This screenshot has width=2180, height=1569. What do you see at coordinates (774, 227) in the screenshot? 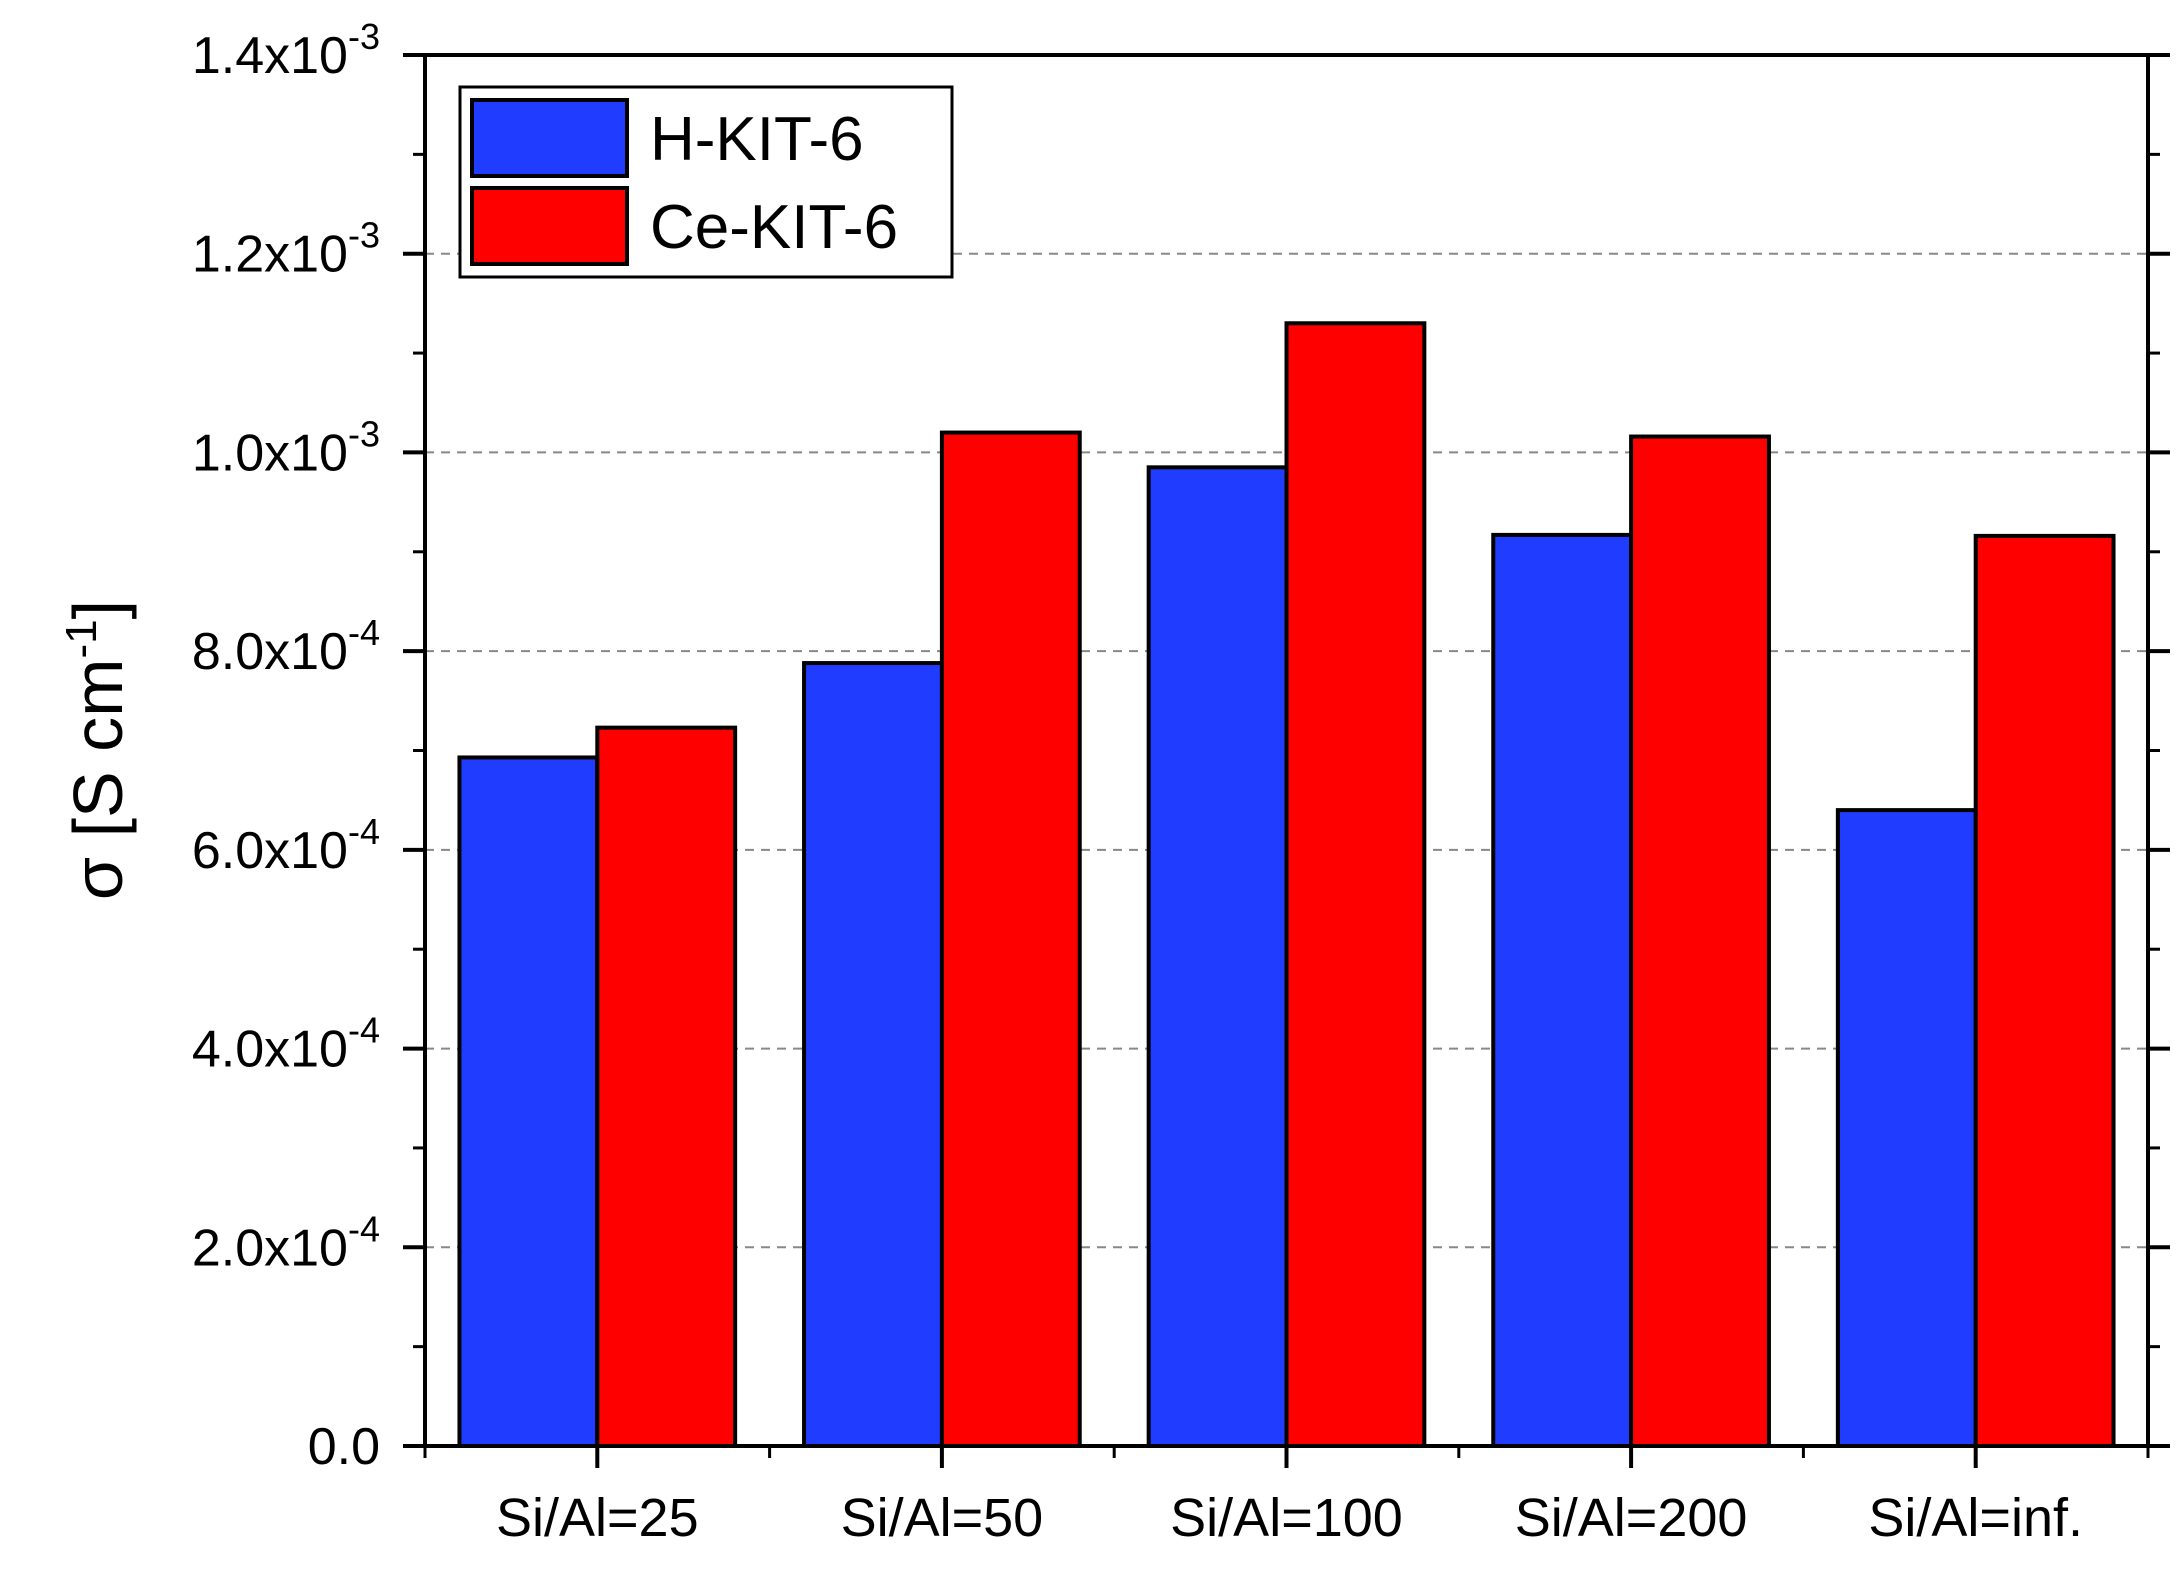
I see `legend-label-ce-kit-6: Ce-KIT-6` at bounding box center [774, 227].